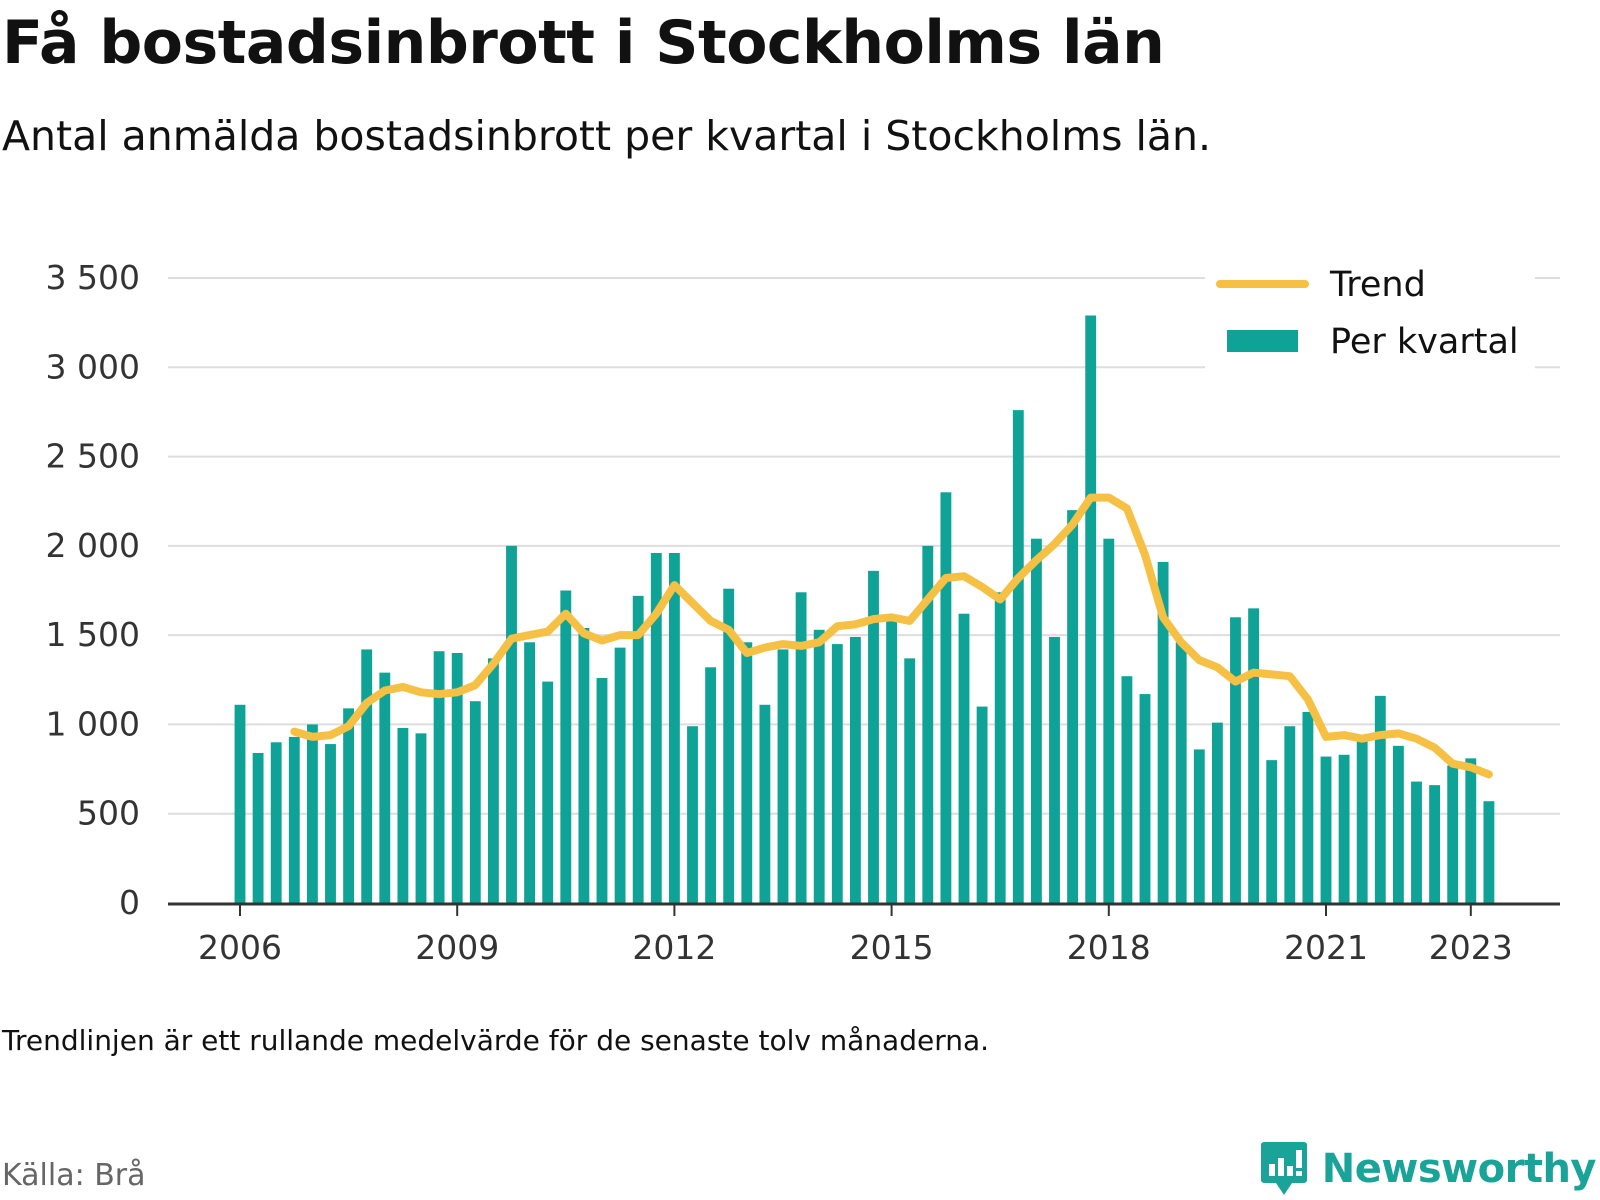 This screenshot has height=1200, width=1600. Describe the element at coordinates (674, 947) in the screenshot. I see `x-tick-label: 2012` at that location.